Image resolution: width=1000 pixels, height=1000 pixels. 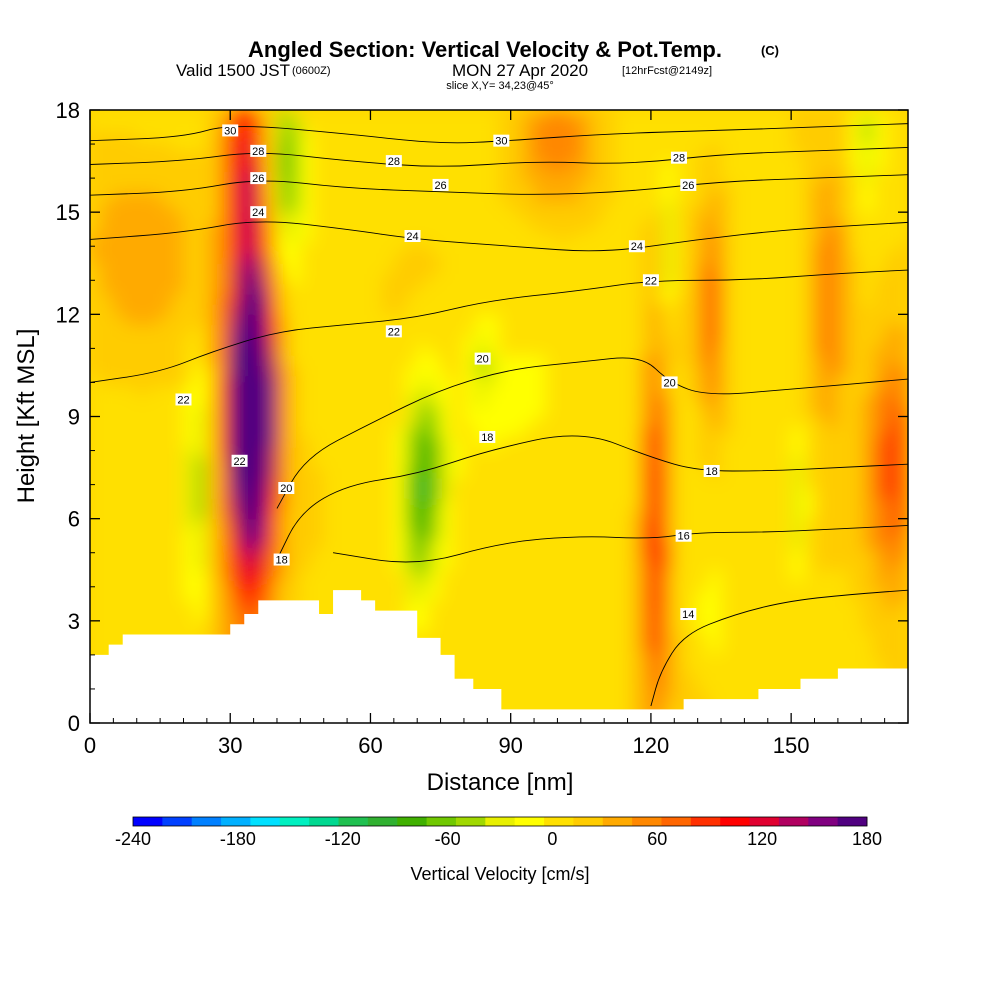 I want to click on svg-text: 28, so click(x=679, y=159).